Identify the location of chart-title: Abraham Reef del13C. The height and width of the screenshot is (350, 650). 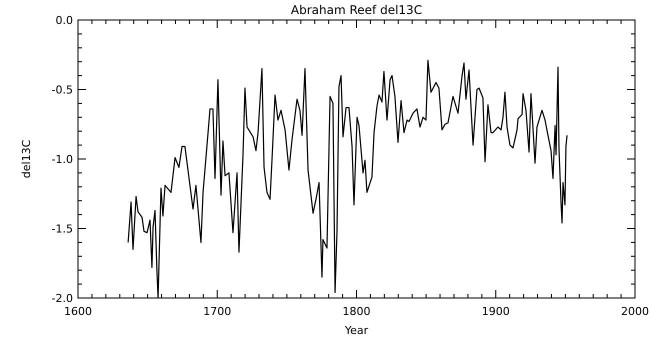
(356, 10).